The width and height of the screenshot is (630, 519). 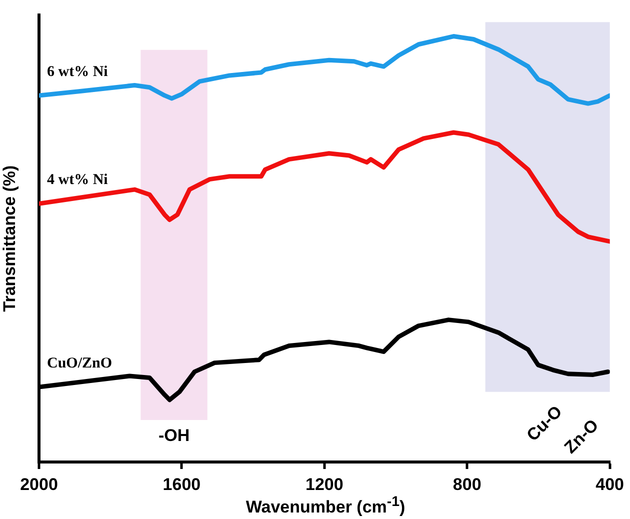 What do you see at coordinates (181, 484) in the screenshot?
I see `x-tick-label: 1600` at bounding box center [181, 484].